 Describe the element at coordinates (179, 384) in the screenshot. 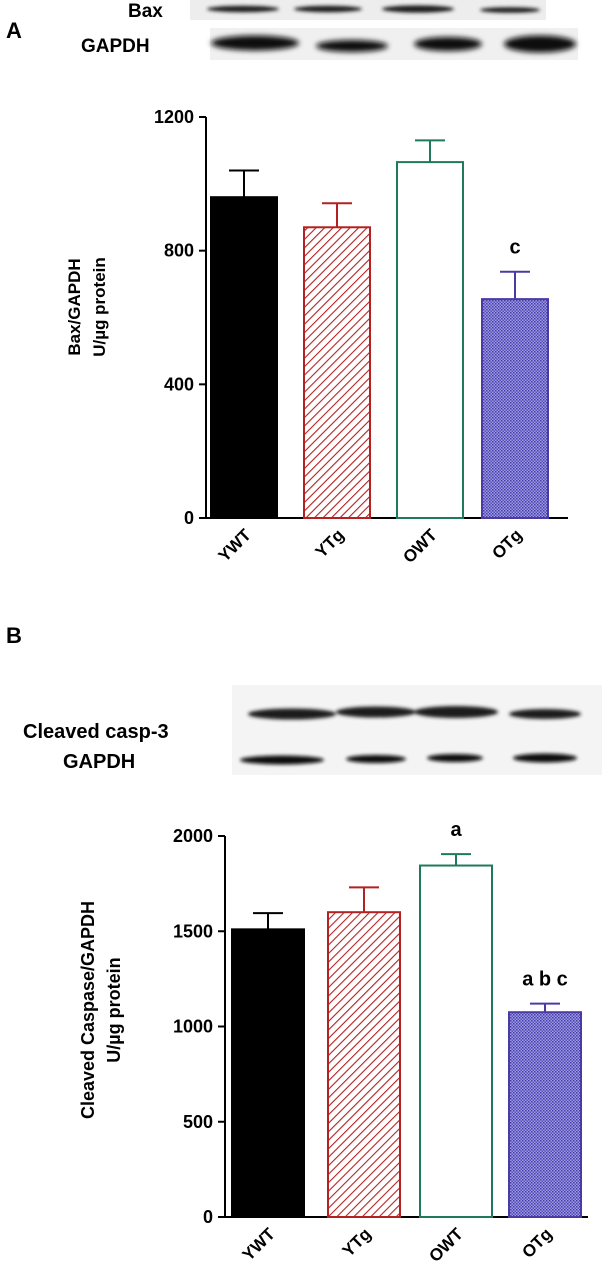

I see `y-tick-label: 400` at that location.